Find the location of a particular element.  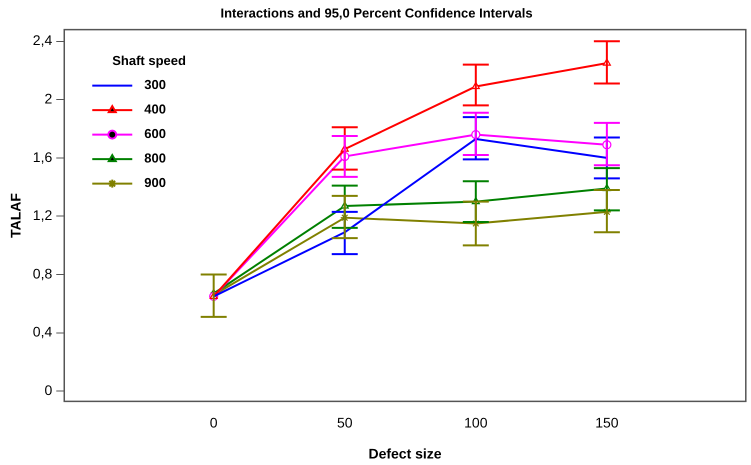

legend-label: 600 is located at coordinates (155, 134).